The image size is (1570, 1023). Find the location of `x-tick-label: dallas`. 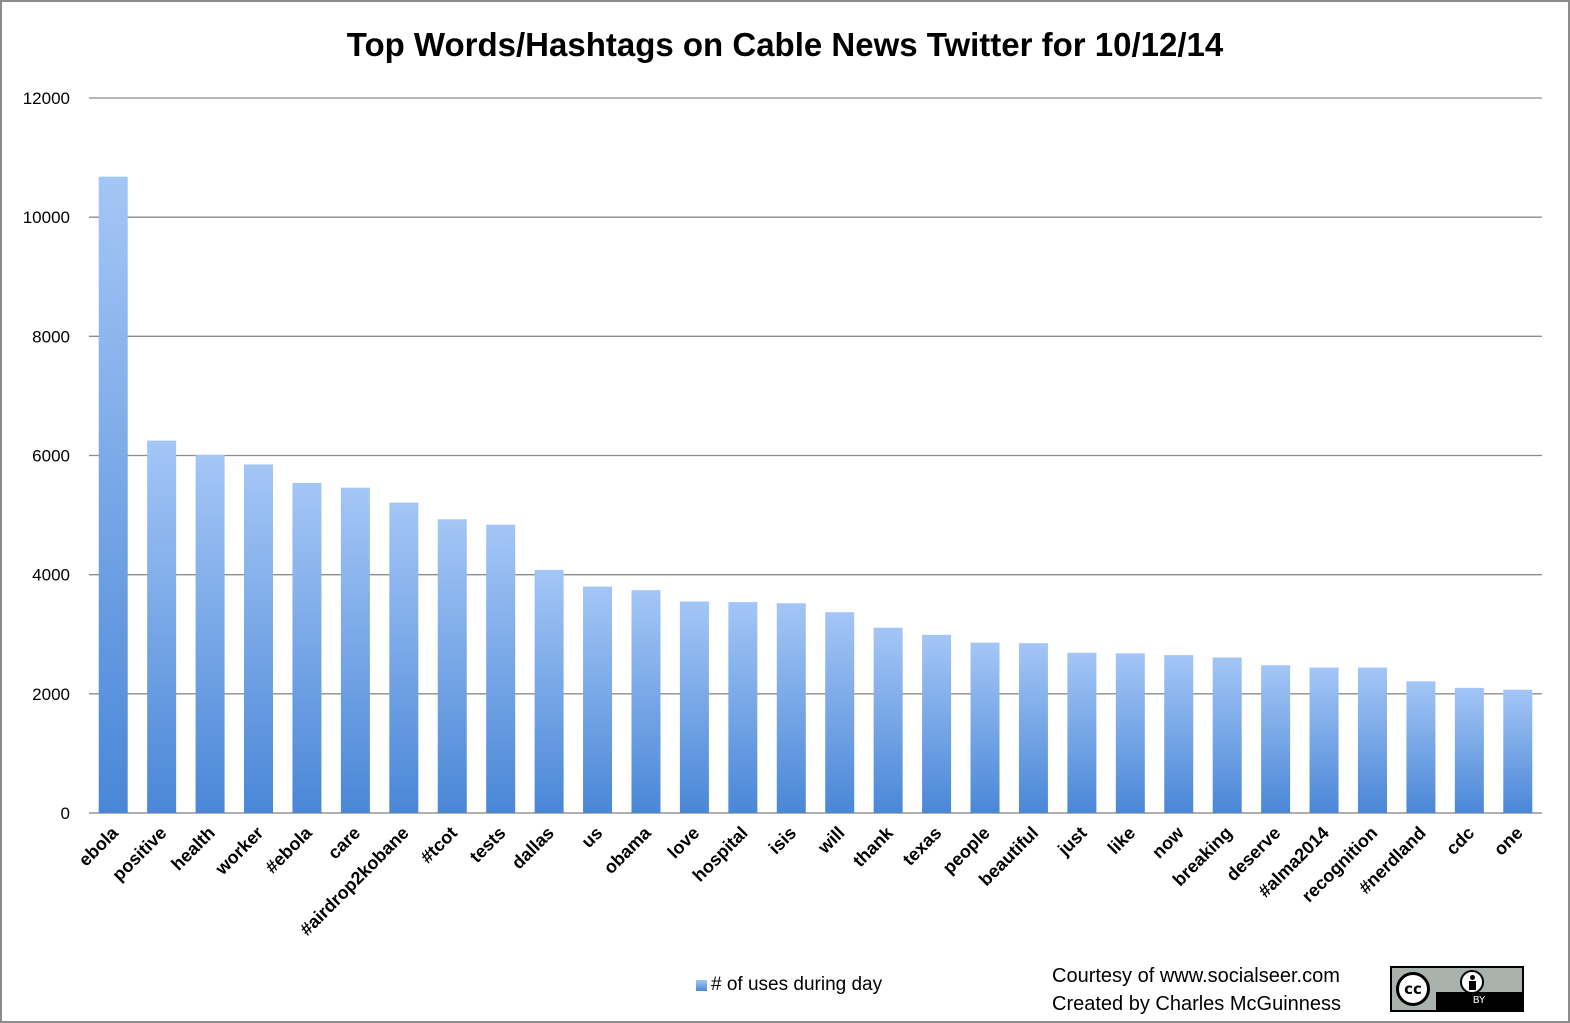

x-tick-label: dallas is located at coordinates (533, 848).